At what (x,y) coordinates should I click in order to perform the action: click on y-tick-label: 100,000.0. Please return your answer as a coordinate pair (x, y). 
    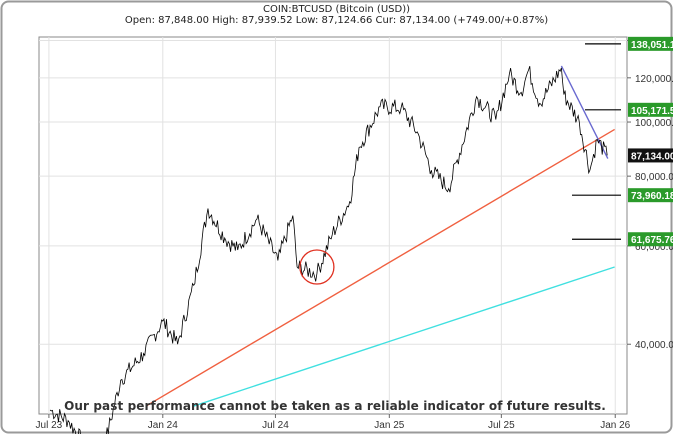
    Looking at the image, I should click on (654, 123).